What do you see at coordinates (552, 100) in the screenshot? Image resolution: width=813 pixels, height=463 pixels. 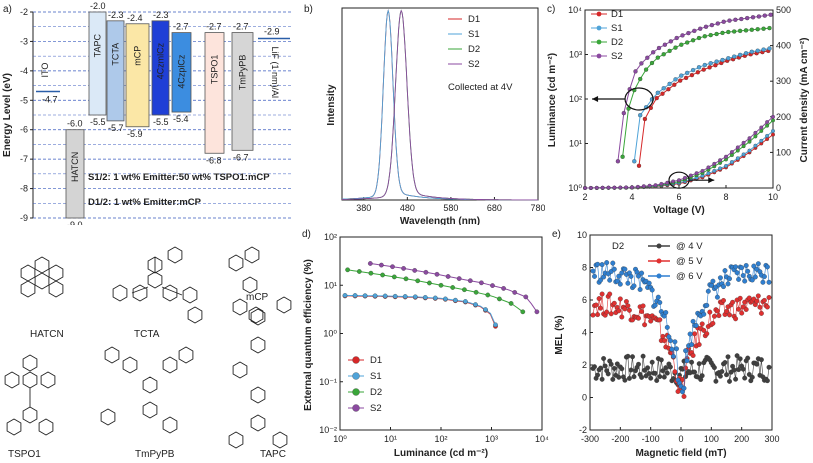 I see `y-axis-title: Luminance (cd m⁻²)` at bounding box center [552, 100].